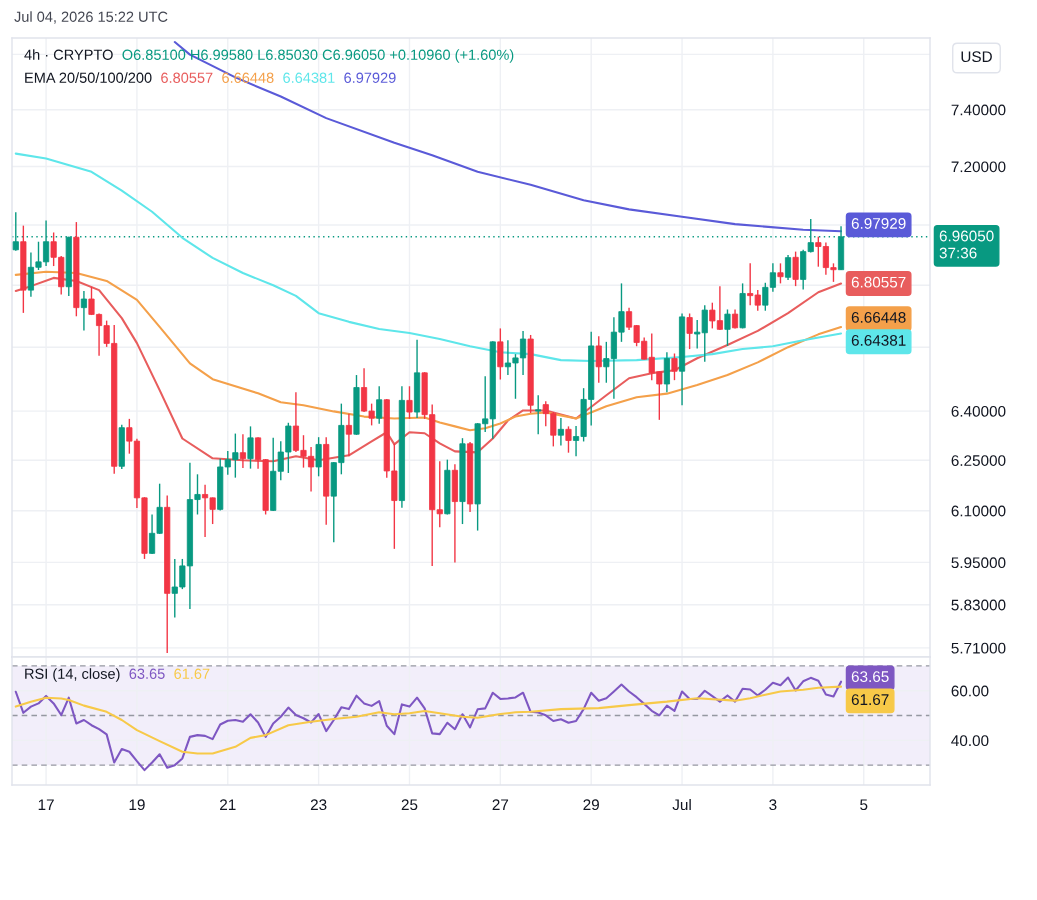  Describe the element at coordinates (500, 804) in the screenshot. I see `x-tick-label: 27` at that location.